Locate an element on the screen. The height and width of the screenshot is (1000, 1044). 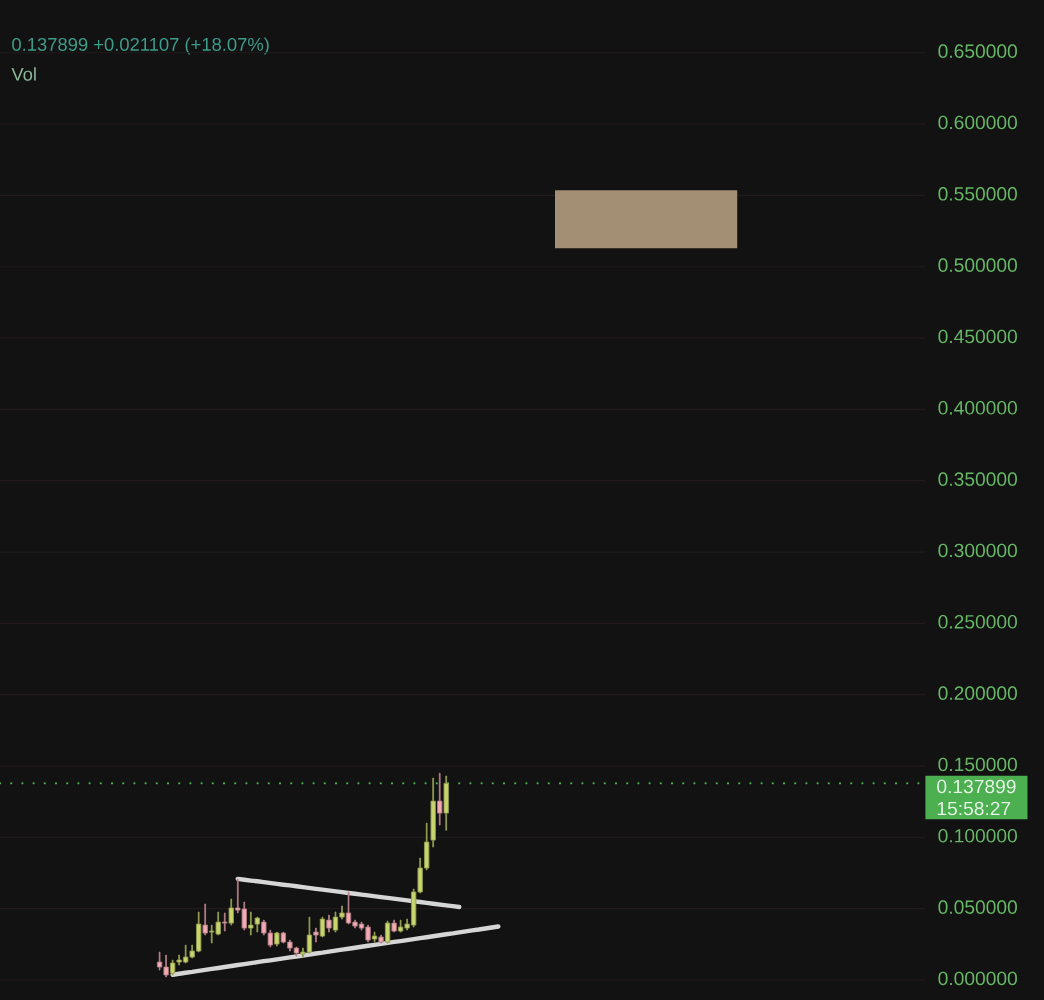
y-tick-label: 0.450000 is located at coordinates (977, 336).